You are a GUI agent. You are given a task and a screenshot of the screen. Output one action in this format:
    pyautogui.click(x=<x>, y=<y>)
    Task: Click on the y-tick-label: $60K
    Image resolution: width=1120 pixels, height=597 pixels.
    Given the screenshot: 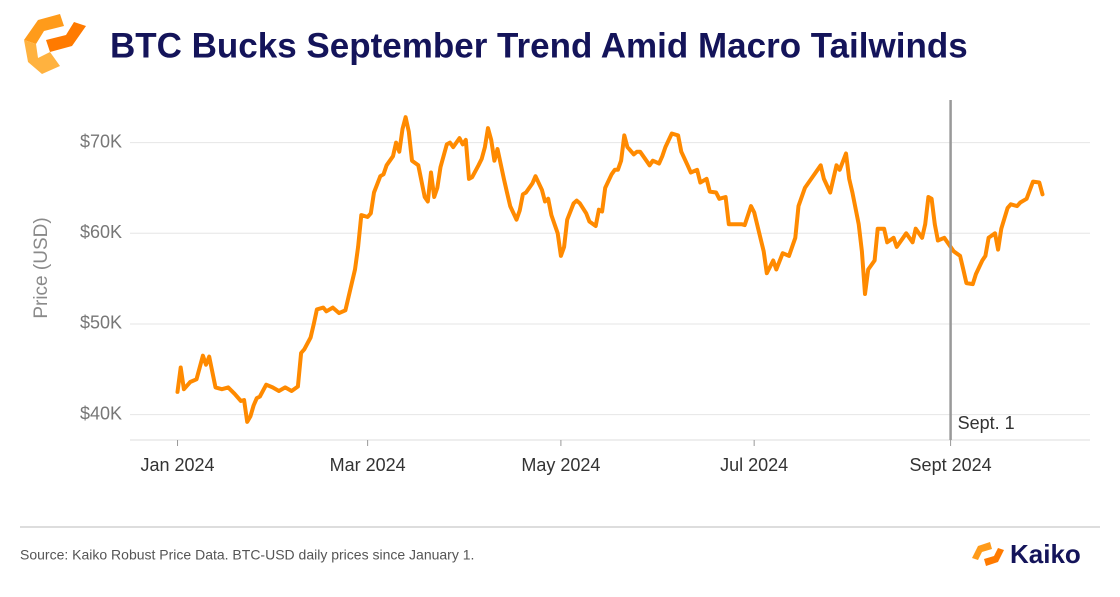 What is the action you would take?
    pyautogui.click(x=101, y=232)
    